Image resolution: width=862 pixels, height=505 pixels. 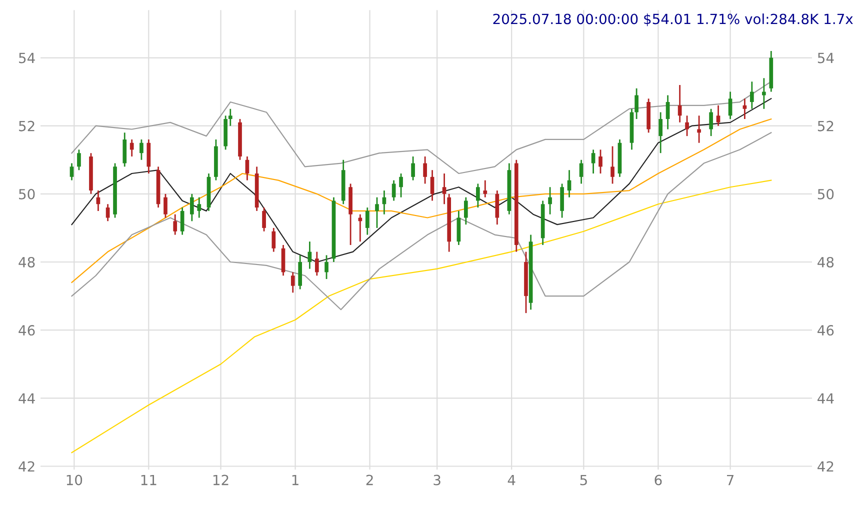 I want to click on y-tick-label: 52, so click(x=26, y=126).